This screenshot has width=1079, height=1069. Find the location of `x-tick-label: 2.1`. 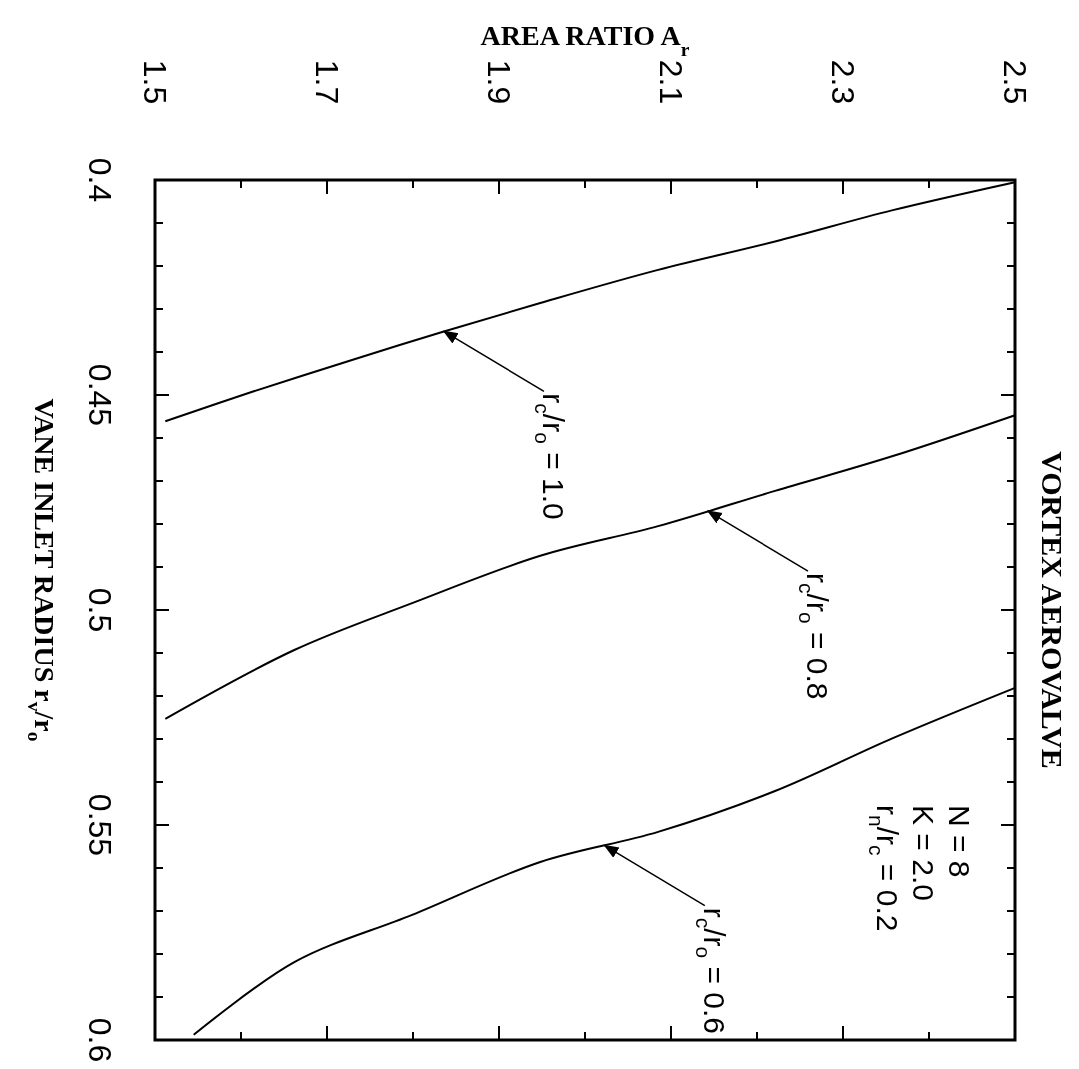

x-tick-label: 2.1 is located at coordinates (671, 82).